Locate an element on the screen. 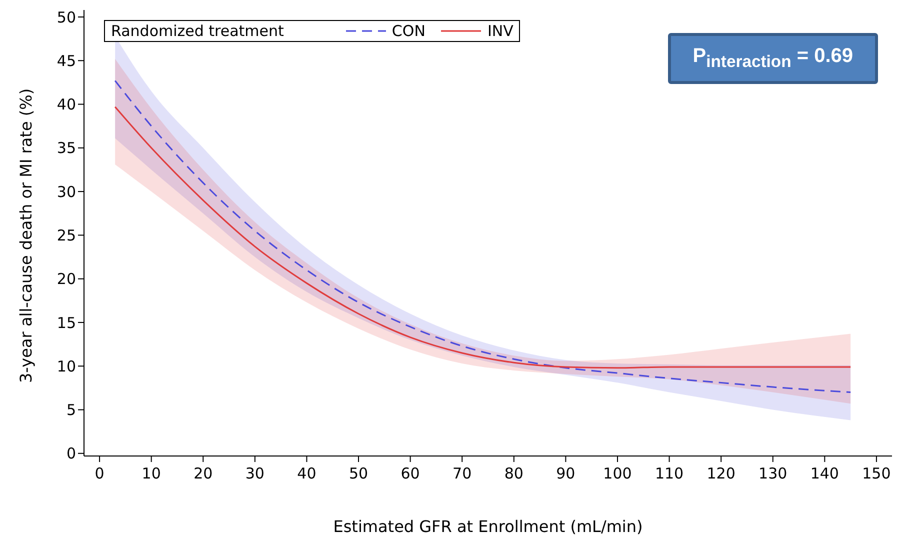 This screenshot has width=898, height=554. x-tick-label: 120 is located at coordinates (721, 473).